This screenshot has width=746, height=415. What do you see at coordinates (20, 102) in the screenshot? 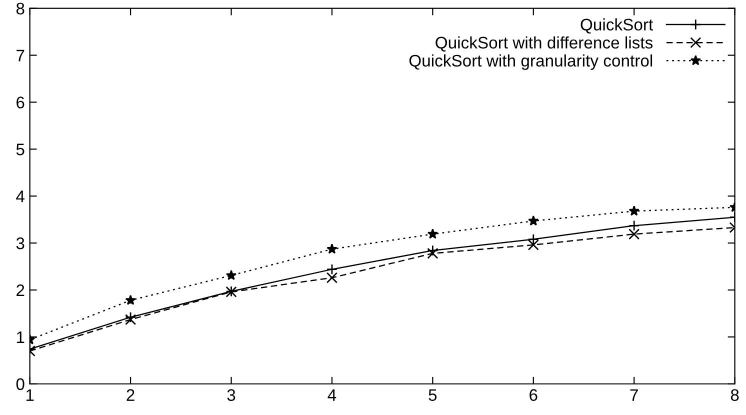
I see `y-tick-label: 6` at bounding box center [20, 102].